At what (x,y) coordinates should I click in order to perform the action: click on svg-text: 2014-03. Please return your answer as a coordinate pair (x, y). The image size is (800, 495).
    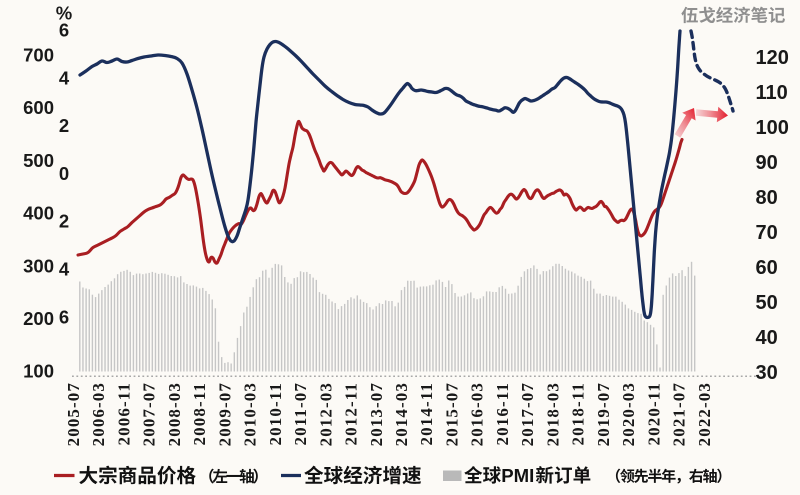
    Looking at the image, I should click on (401, 414).